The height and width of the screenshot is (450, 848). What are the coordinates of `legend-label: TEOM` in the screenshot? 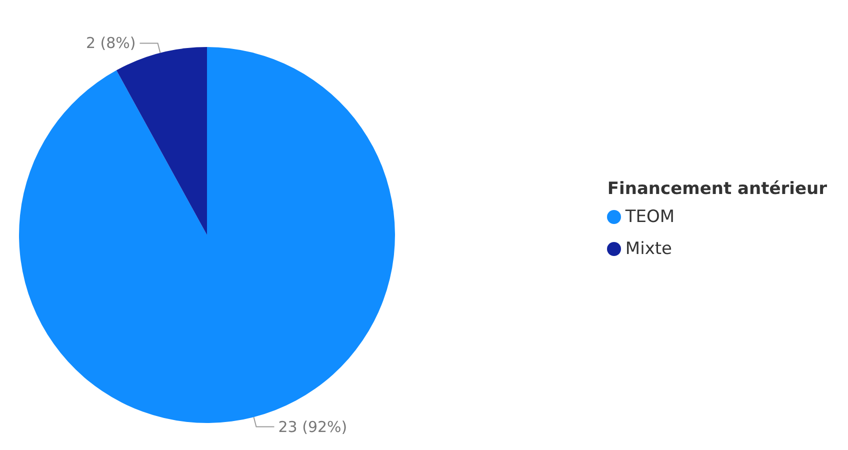 It's located at (650, 217).